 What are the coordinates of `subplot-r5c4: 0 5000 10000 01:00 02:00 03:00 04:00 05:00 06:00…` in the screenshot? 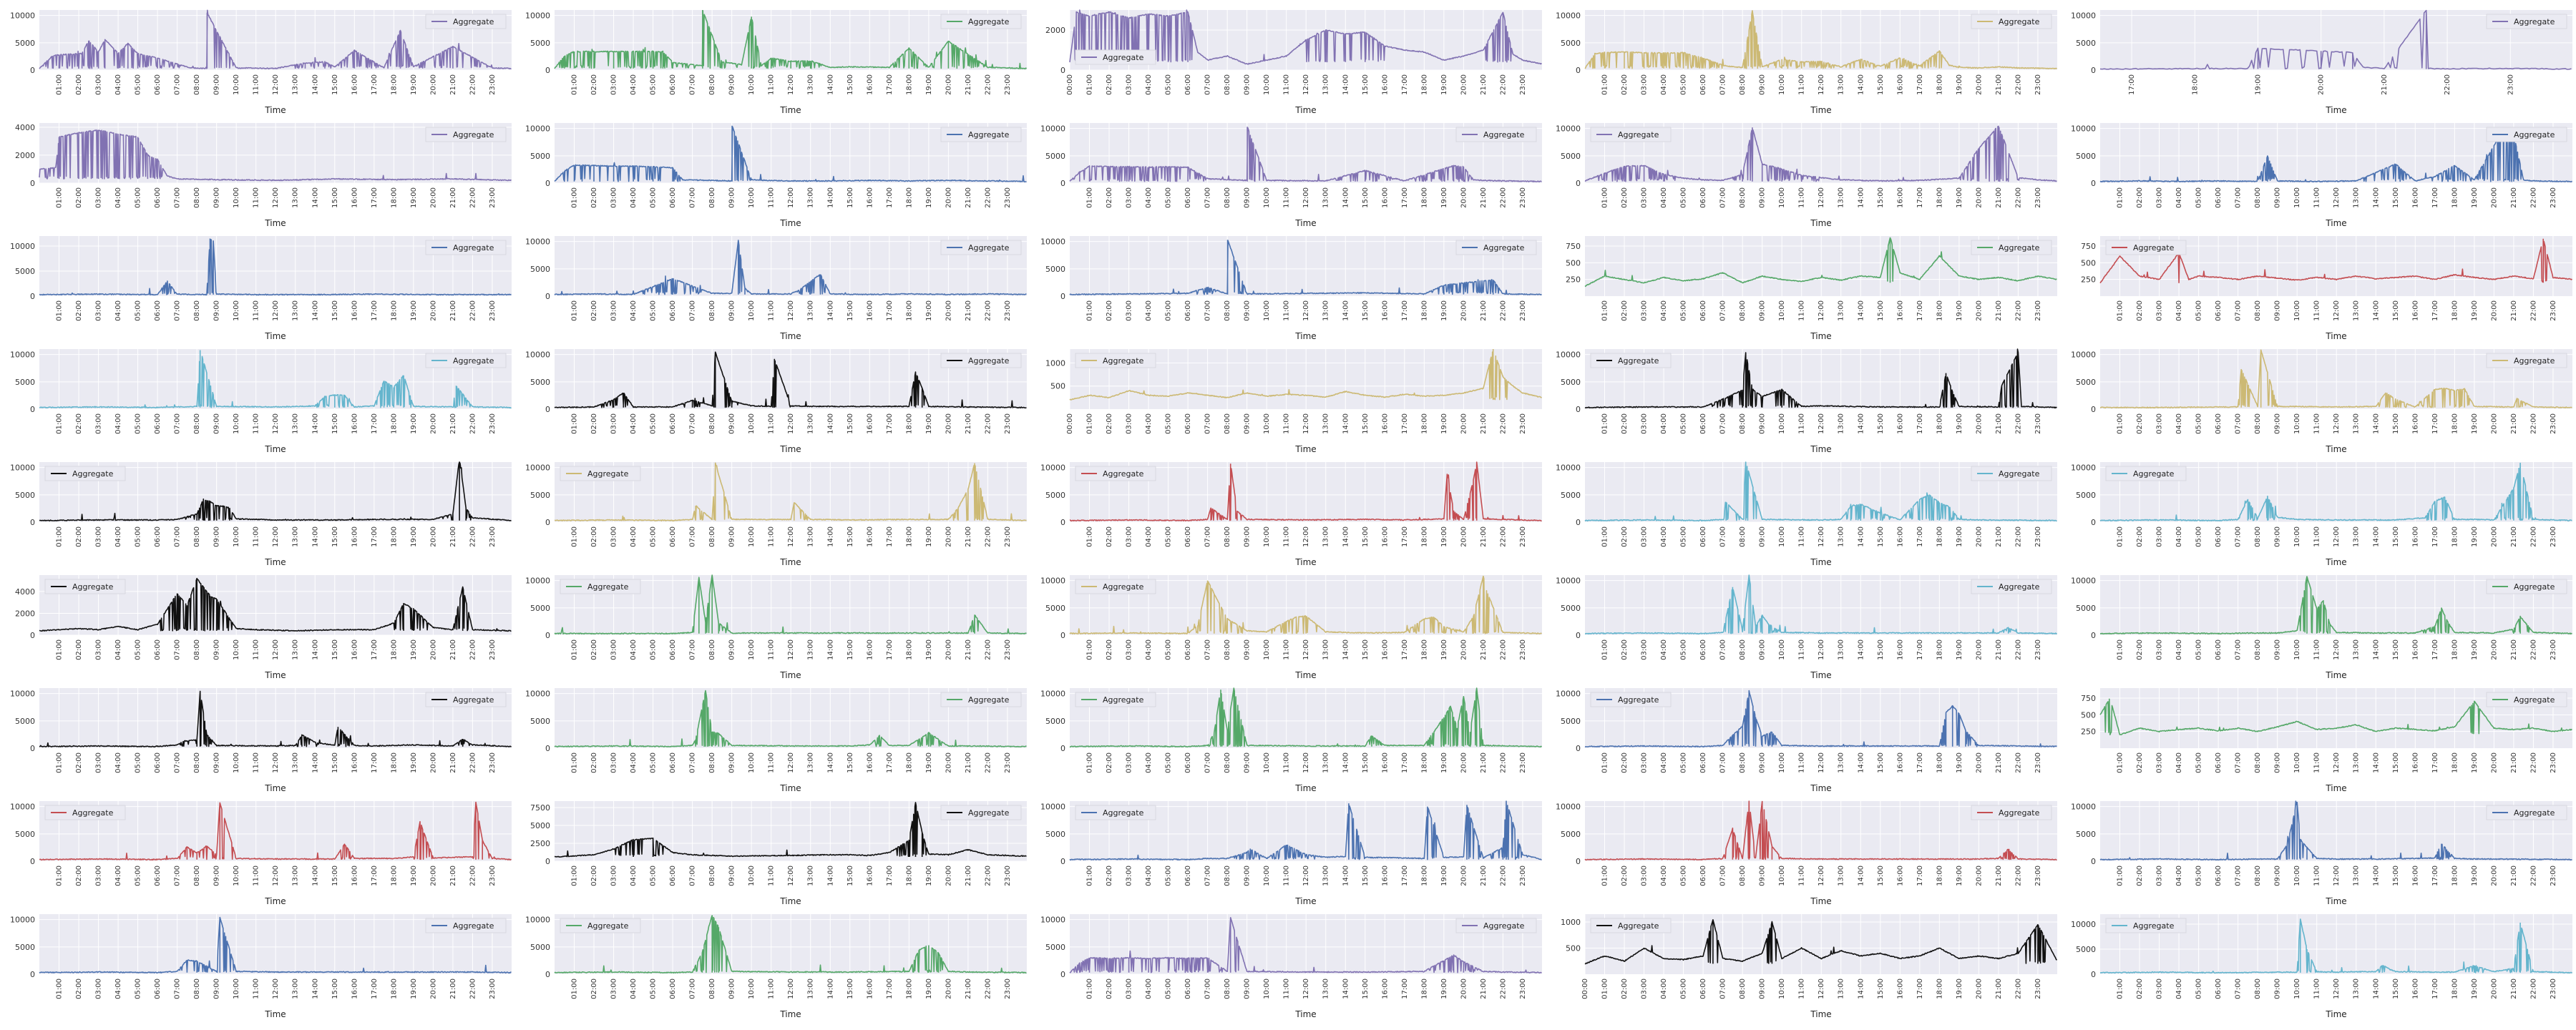 It's located at (1806, 514).